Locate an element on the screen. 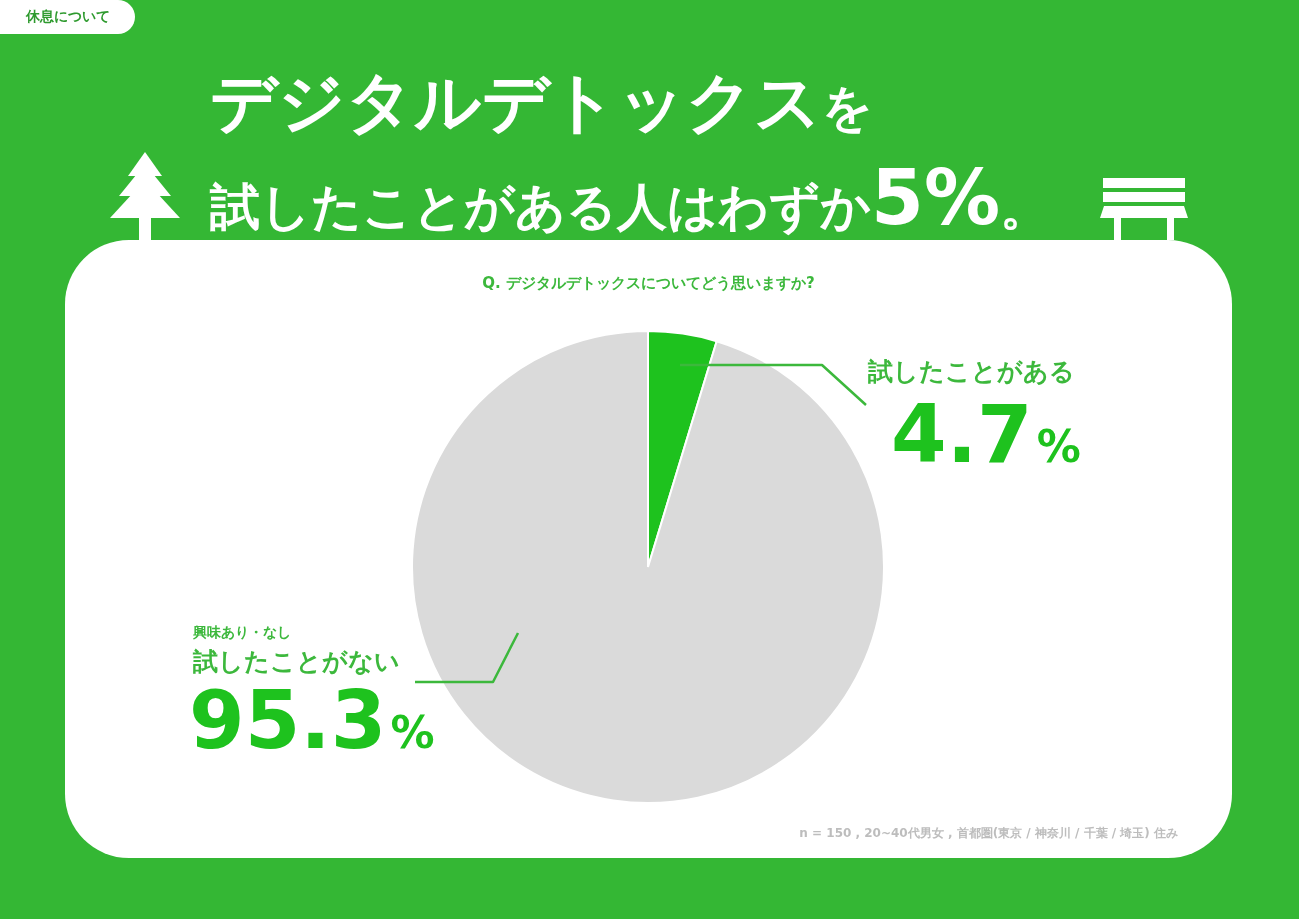 This screenshot has width=1299, height=919. data-label: 95.3% is located at coordinates (312, 720).